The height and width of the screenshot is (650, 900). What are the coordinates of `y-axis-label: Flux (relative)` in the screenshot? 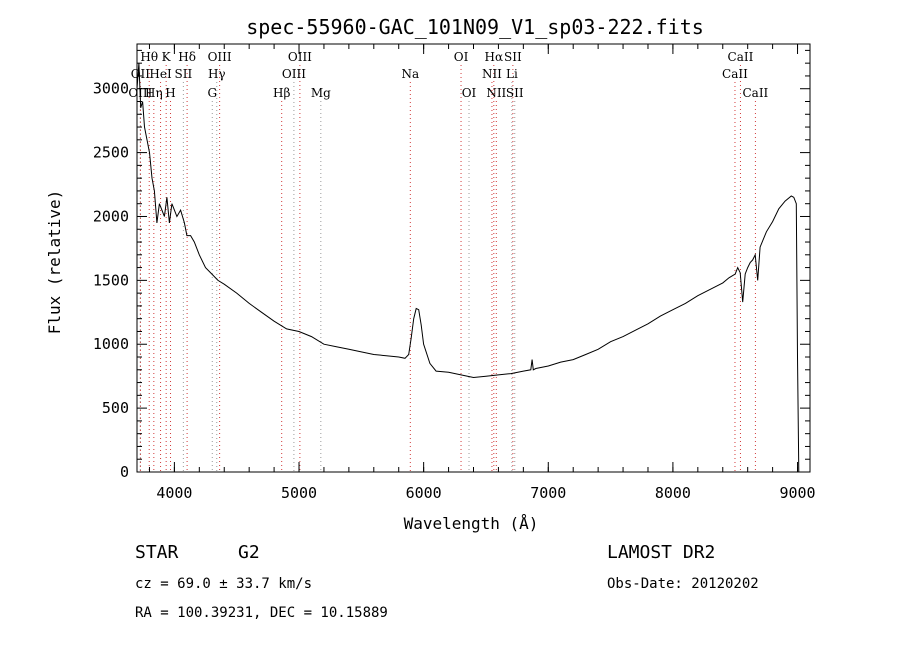 It's located at (54, 262).